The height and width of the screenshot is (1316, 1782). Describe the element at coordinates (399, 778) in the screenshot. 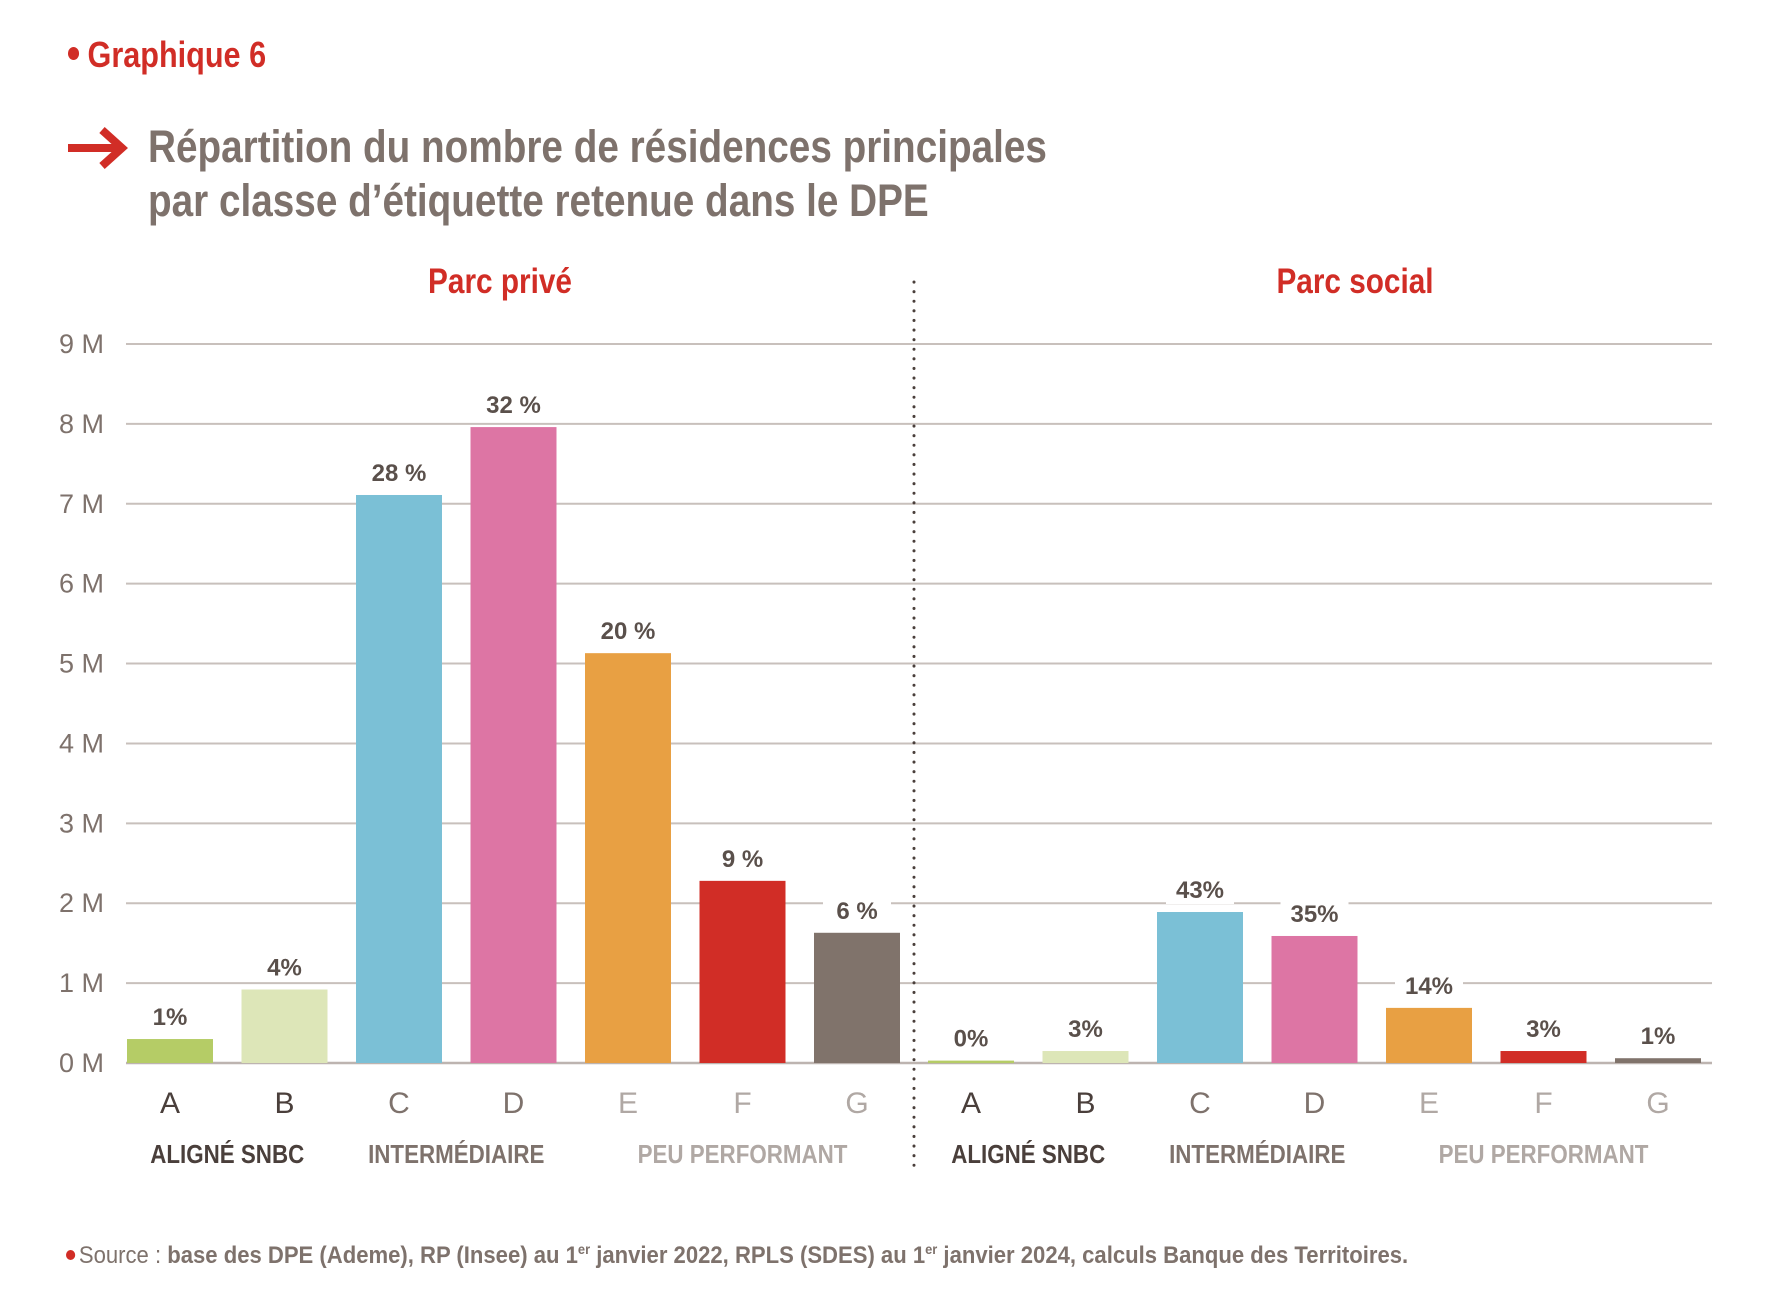

I see `bar-prive-c` at that location.